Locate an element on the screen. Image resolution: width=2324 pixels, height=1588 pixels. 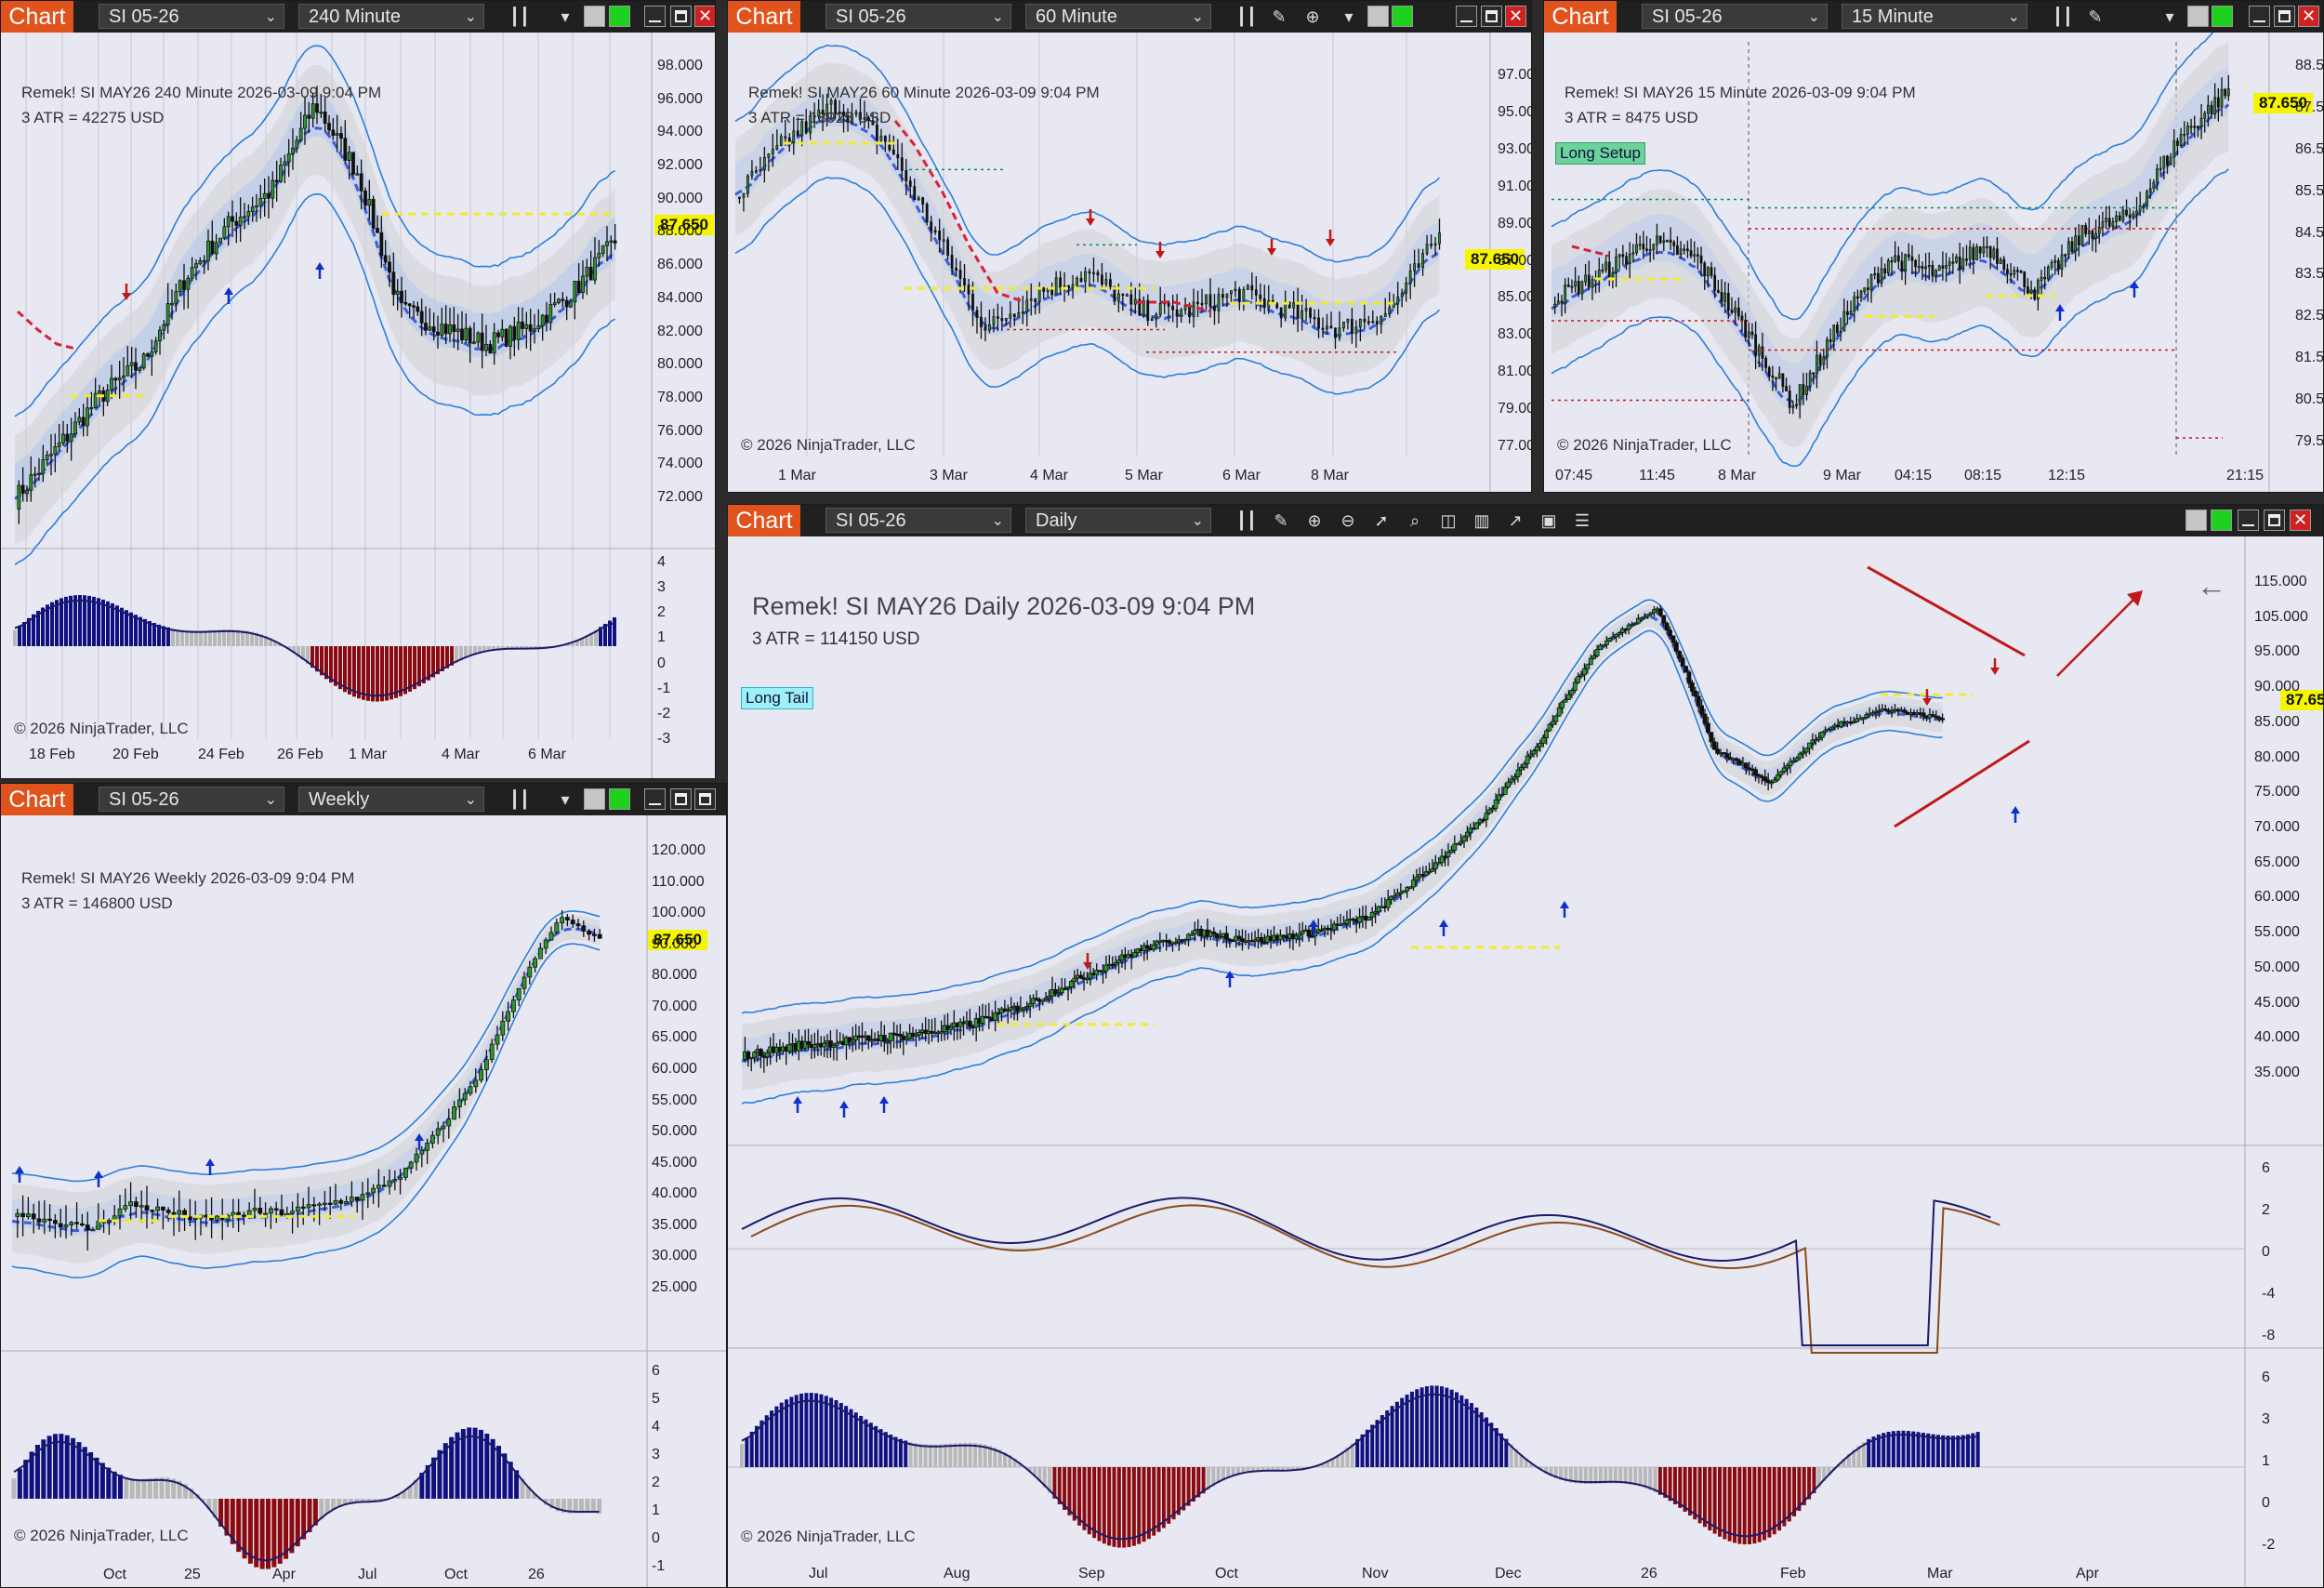
interval-select: 15 Minute ⌄ is located at coordinates (1934, 16).